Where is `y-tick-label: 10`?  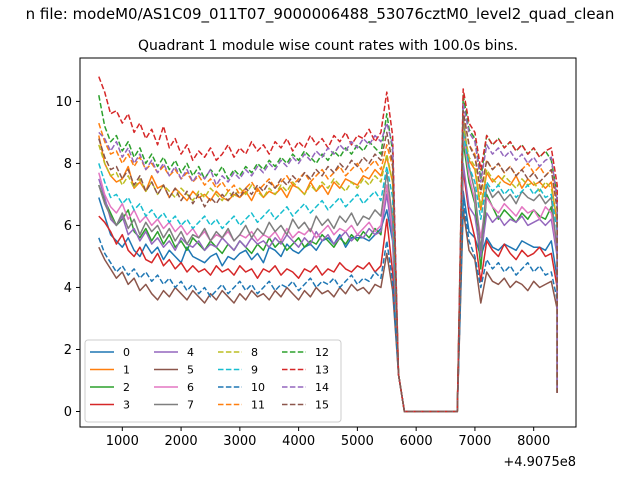 y-tick-label: 10 is located at coordinates (63, 102).